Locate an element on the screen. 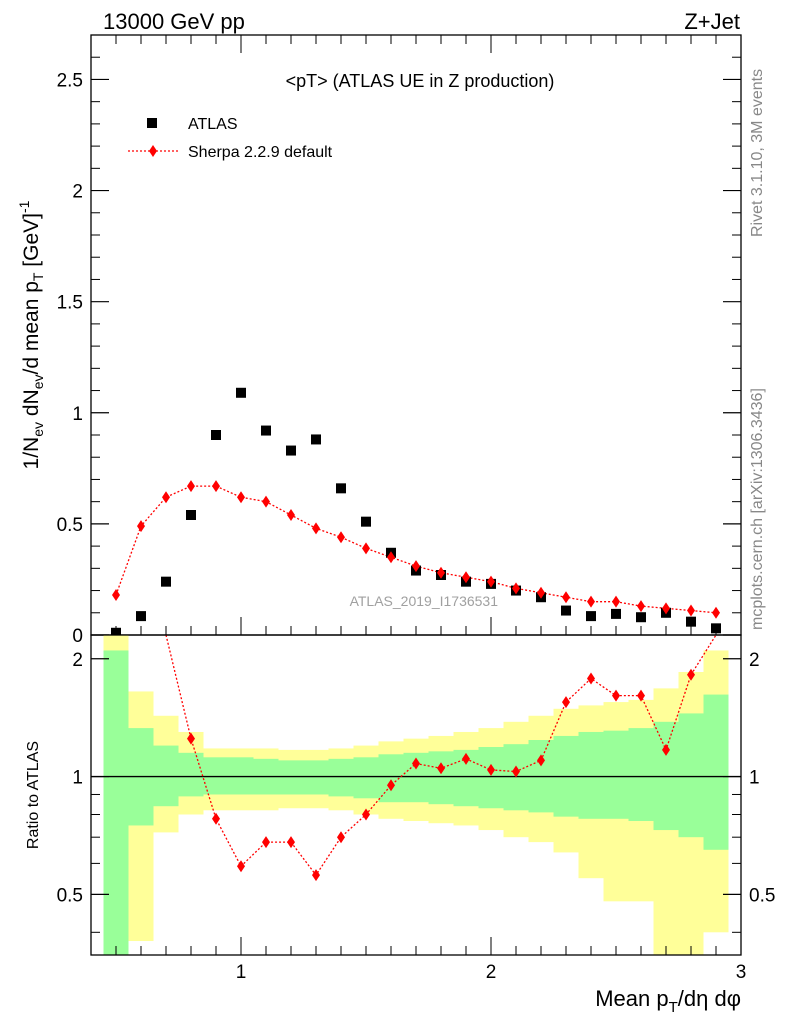  legend-atlas-label: ATLAS is located at coordinates (213, 124).